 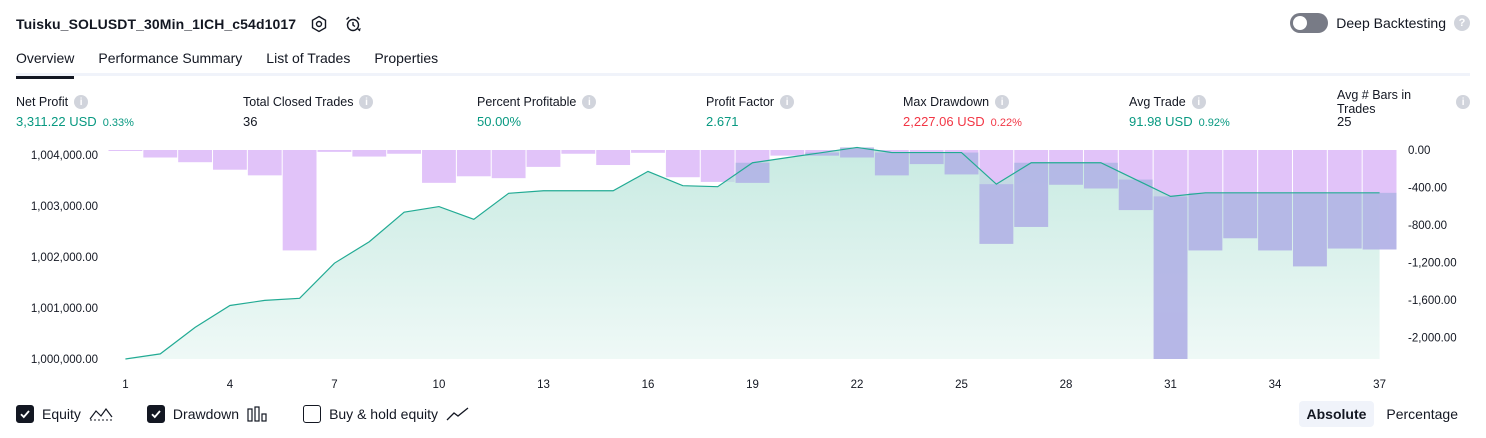 I want to click on right-axis-tick: -800.00, so click(x=1427, y=226).